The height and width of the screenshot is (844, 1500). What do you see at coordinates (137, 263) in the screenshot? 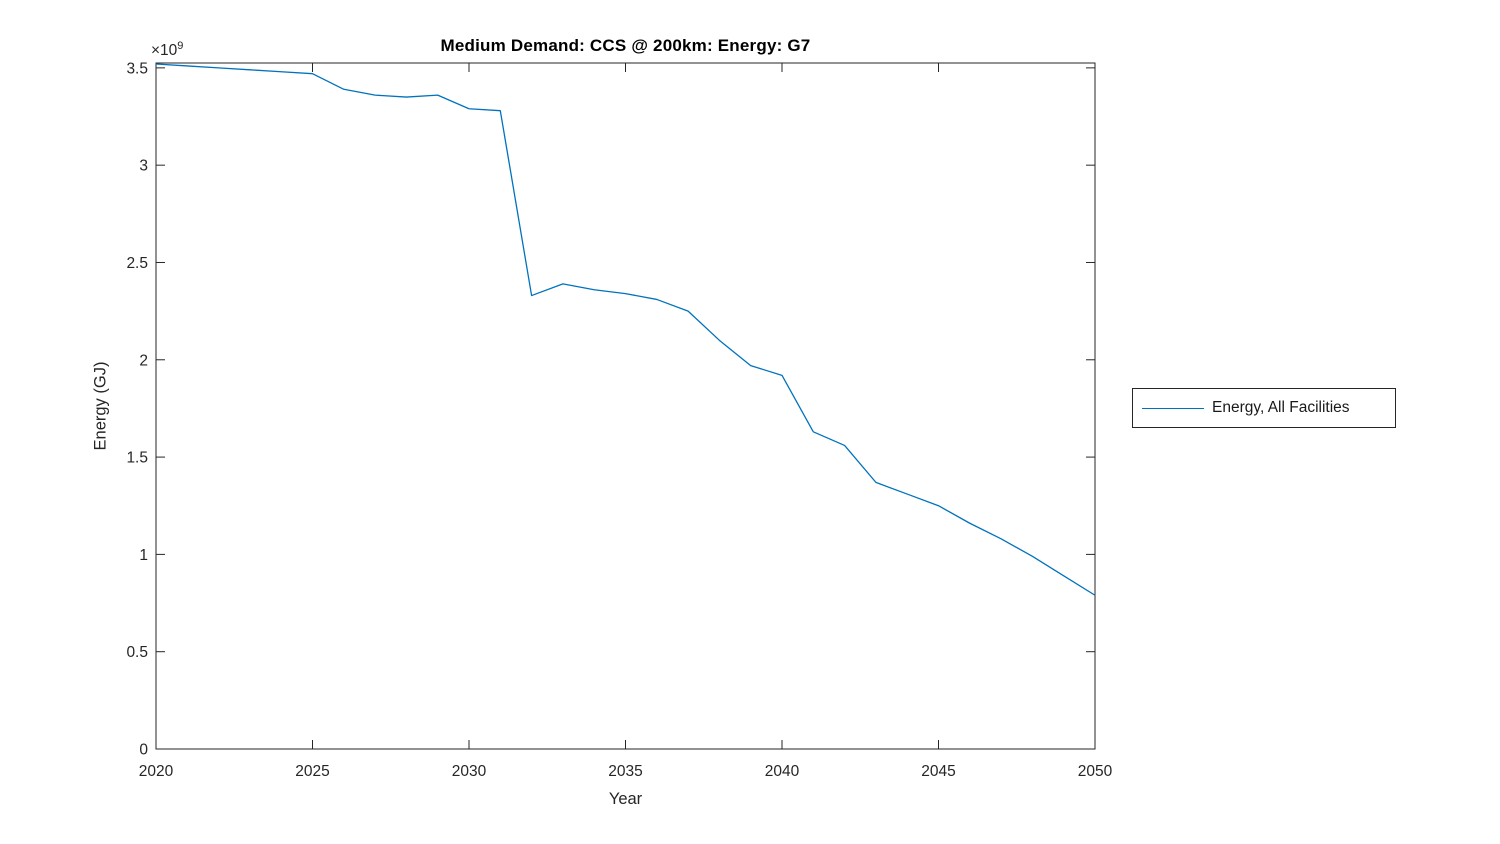
I see `y-tick-label: 2.5` at bounding box center [137, 263].